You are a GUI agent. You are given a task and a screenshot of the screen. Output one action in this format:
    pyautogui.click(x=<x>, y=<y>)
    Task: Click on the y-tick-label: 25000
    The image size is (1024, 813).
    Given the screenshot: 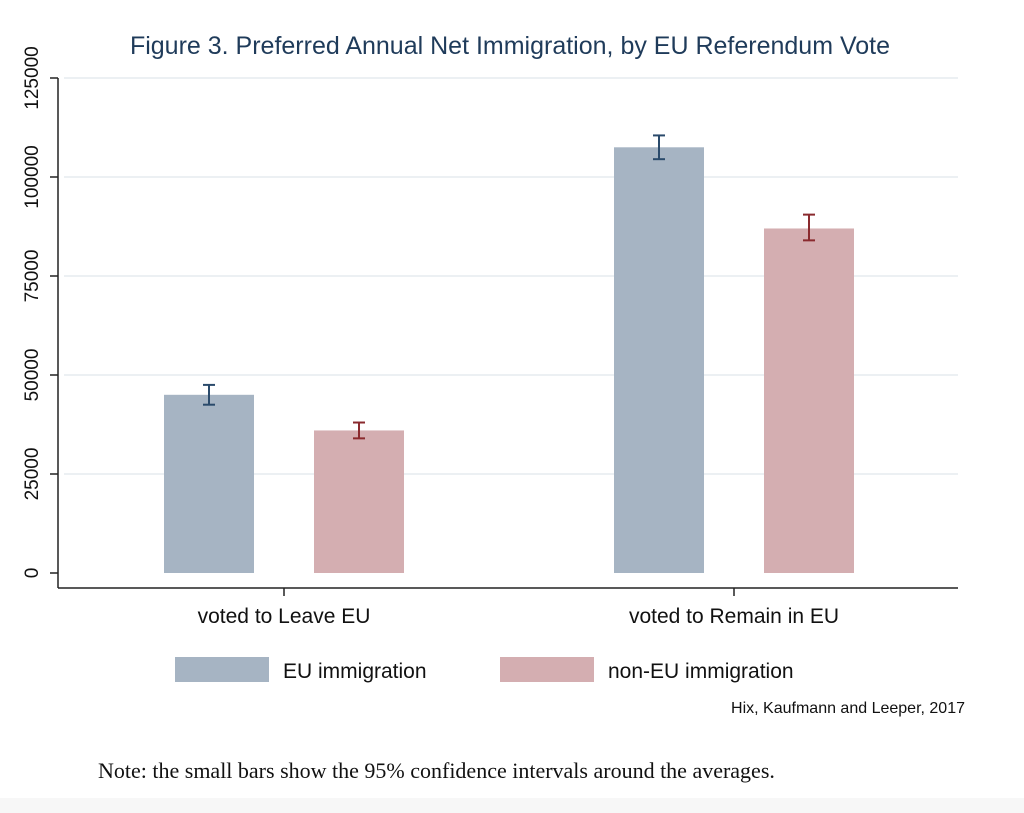 What is the action you would take?
    pyautogui.click(x=32, y=474)
    